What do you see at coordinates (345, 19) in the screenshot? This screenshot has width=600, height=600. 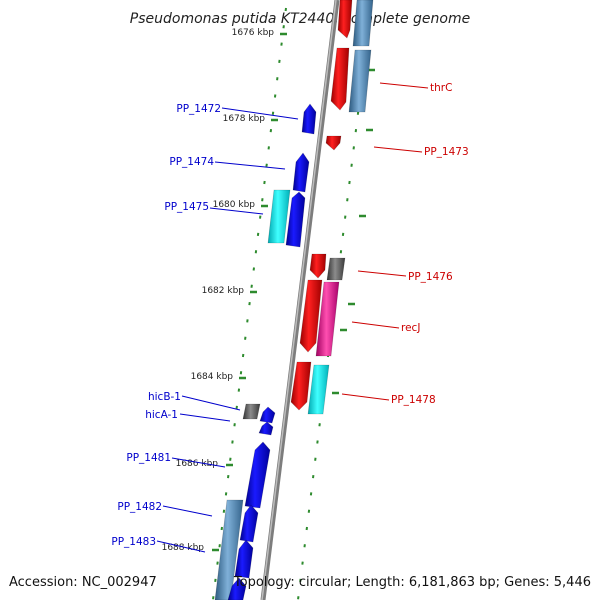 I see `gene-thrC` at bounding box center [345, 19].